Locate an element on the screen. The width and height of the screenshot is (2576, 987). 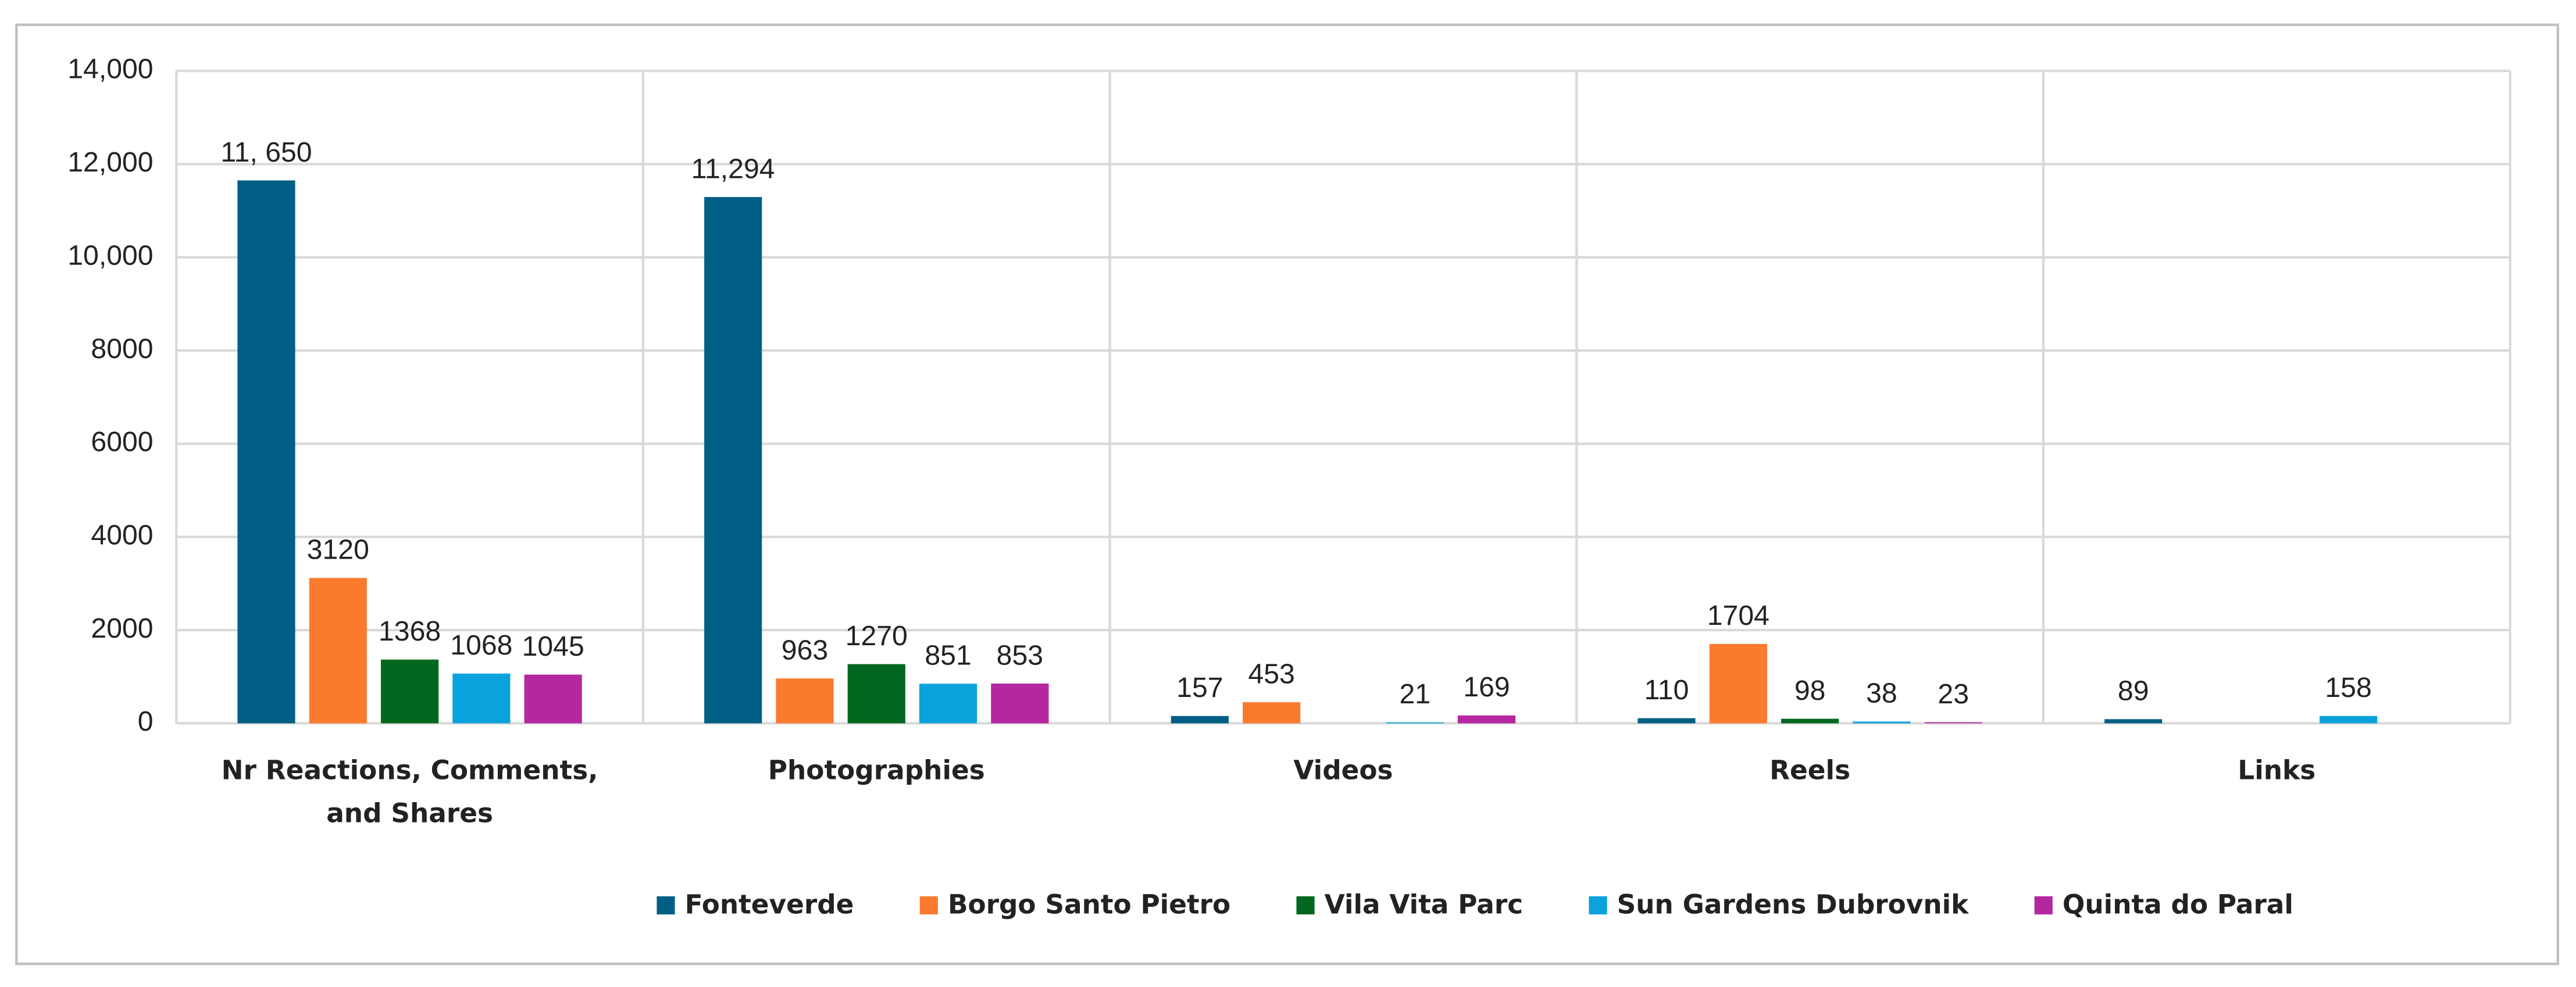
x-tick-label: Reels is located at coordinates (1810, 770).